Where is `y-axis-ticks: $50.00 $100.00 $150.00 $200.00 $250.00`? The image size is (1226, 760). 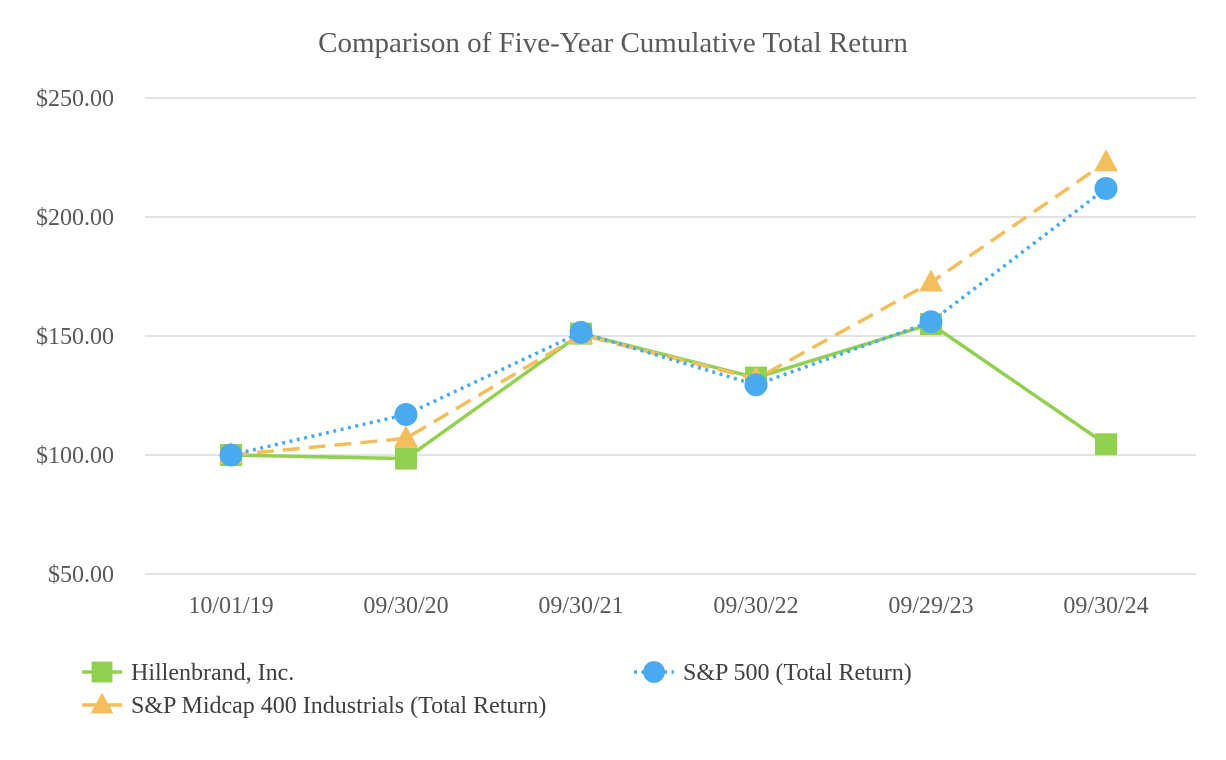
y-axis-ticks: $50.00 $100.00 $150.00 $200.00 $250.00 is located at coordinates (75, 337).